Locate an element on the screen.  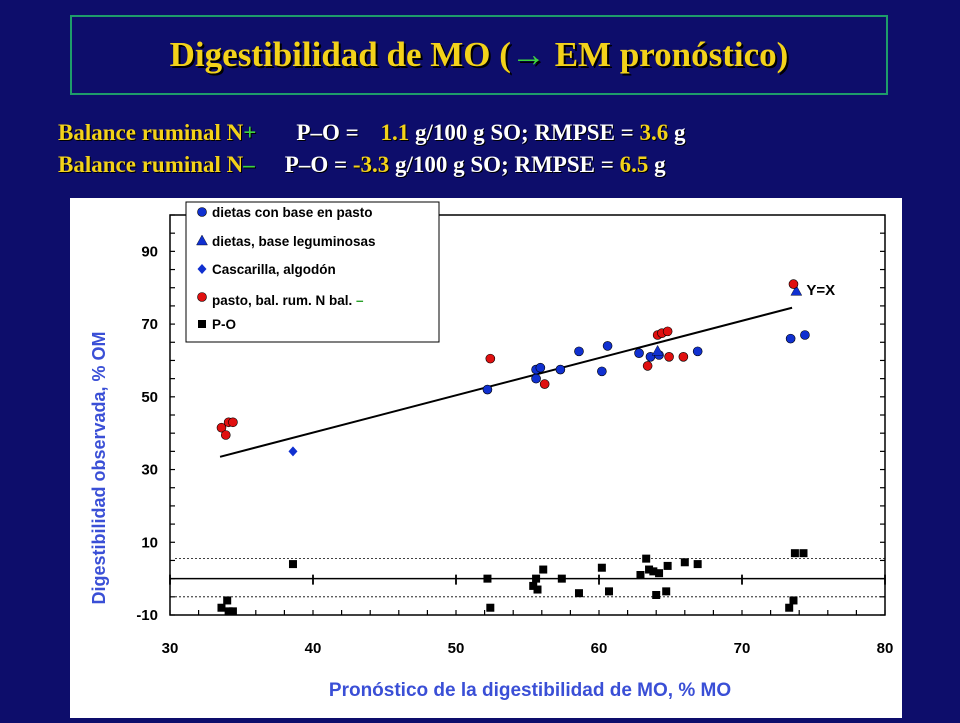
x-tick-label: 50 is located at coordinates (456, 648).